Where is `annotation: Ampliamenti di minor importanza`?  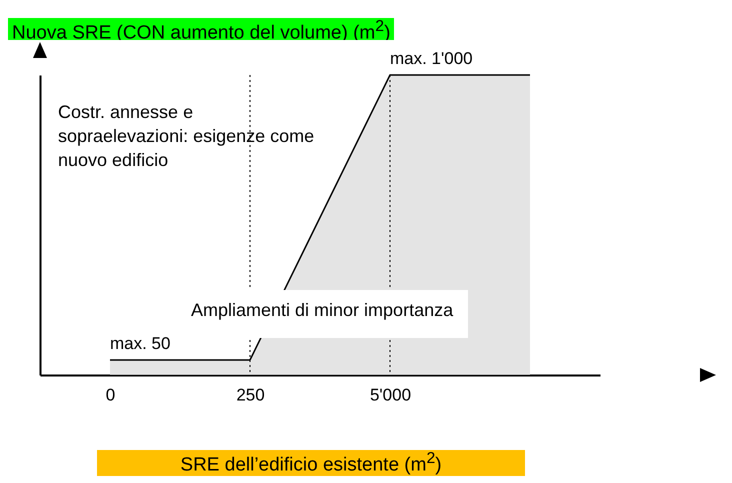 annotation: Ampliamenti di minor importanza is located at coordinates (325, 314).